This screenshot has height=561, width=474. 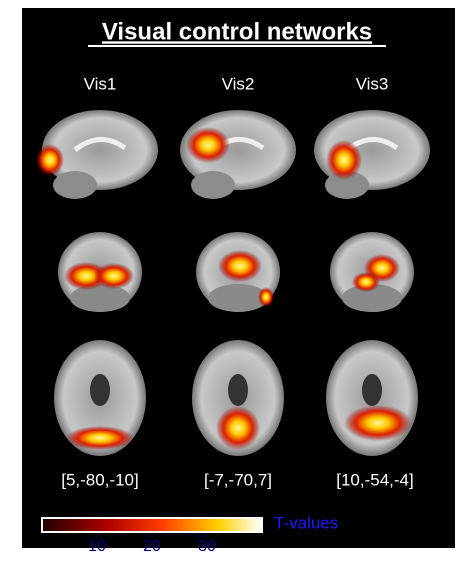 I want to click on colorbar-tick-label: 20, so click(x=152, y=546).